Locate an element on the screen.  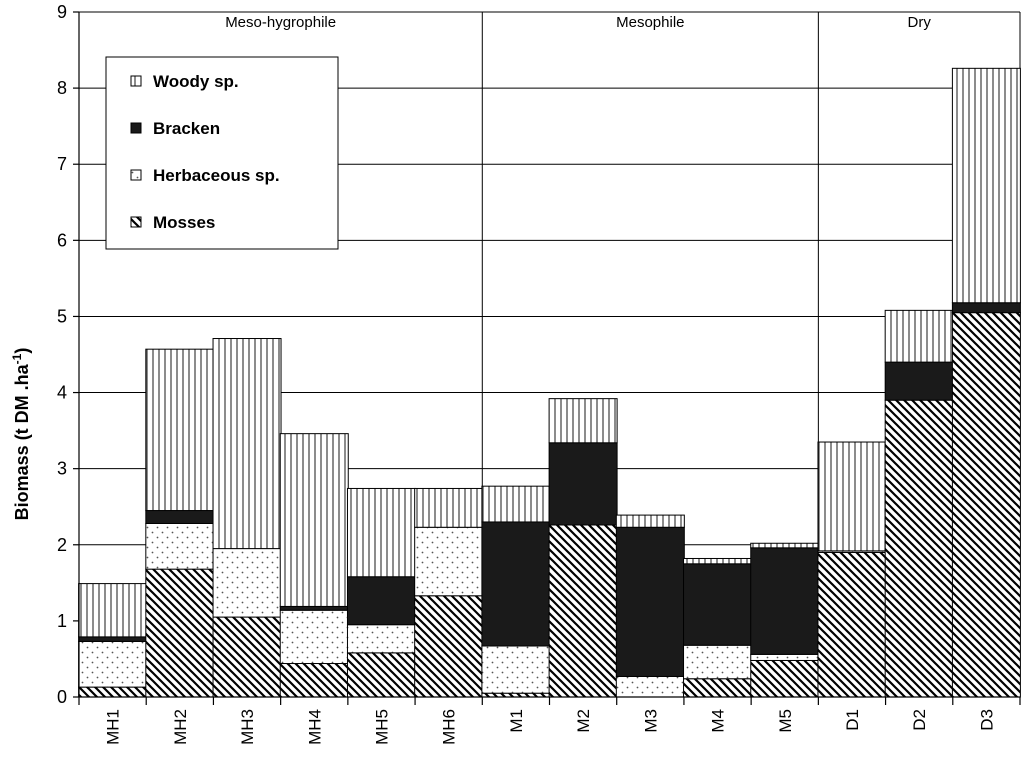
category-label-mh3: MH3 is located at coordinates (247, 727).